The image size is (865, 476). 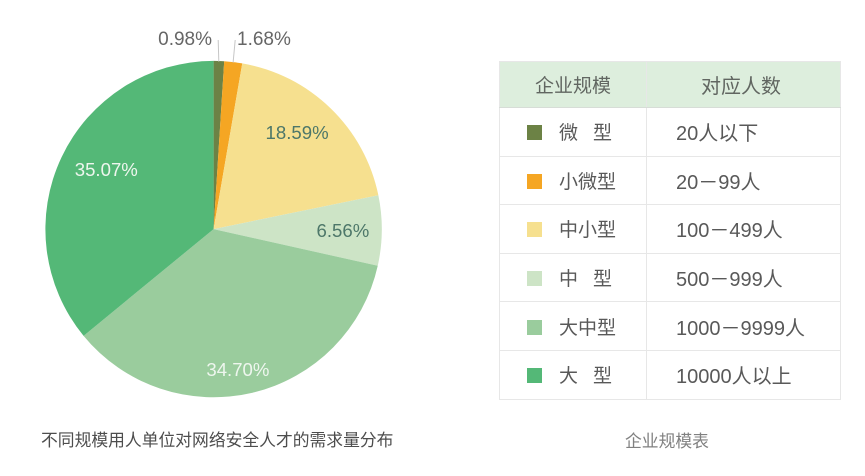 What do you see at coordinates (264, 39) in the screenshot?
I see `svg-text: 1.68%` at bounding box center [264, 39].